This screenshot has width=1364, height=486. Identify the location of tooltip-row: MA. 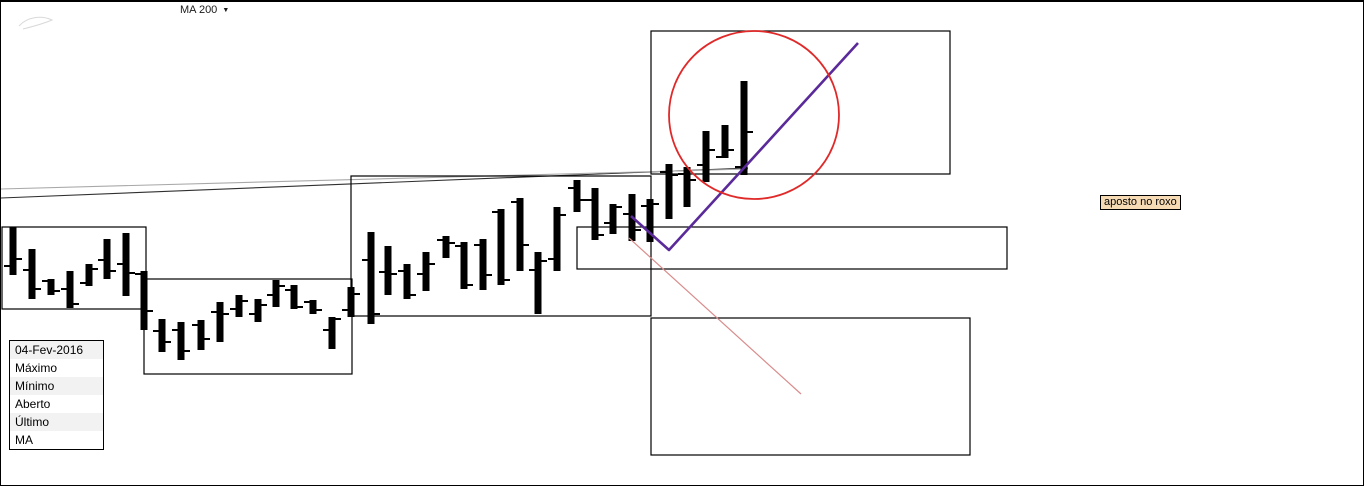
(24, 440).